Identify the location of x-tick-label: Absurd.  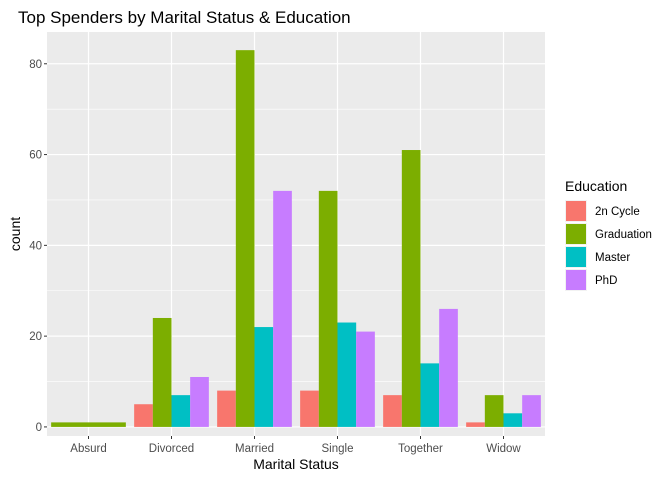
(88, 449).